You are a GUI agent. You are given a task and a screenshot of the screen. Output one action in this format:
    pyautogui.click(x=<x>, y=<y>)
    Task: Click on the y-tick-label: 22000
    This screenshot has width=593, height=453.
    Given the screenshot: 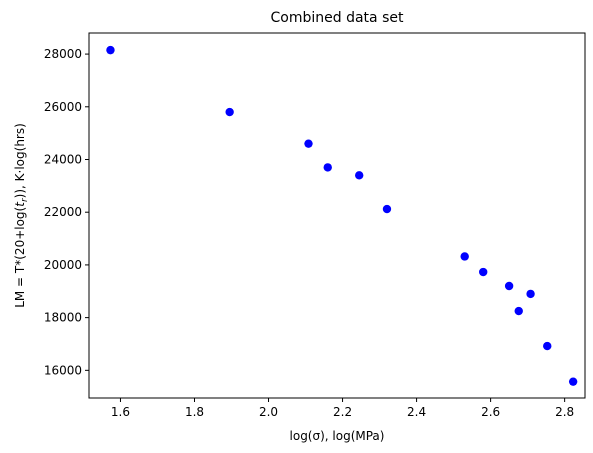 What is the action you would take?
    pyautogui.click(x=63, y=212)
    